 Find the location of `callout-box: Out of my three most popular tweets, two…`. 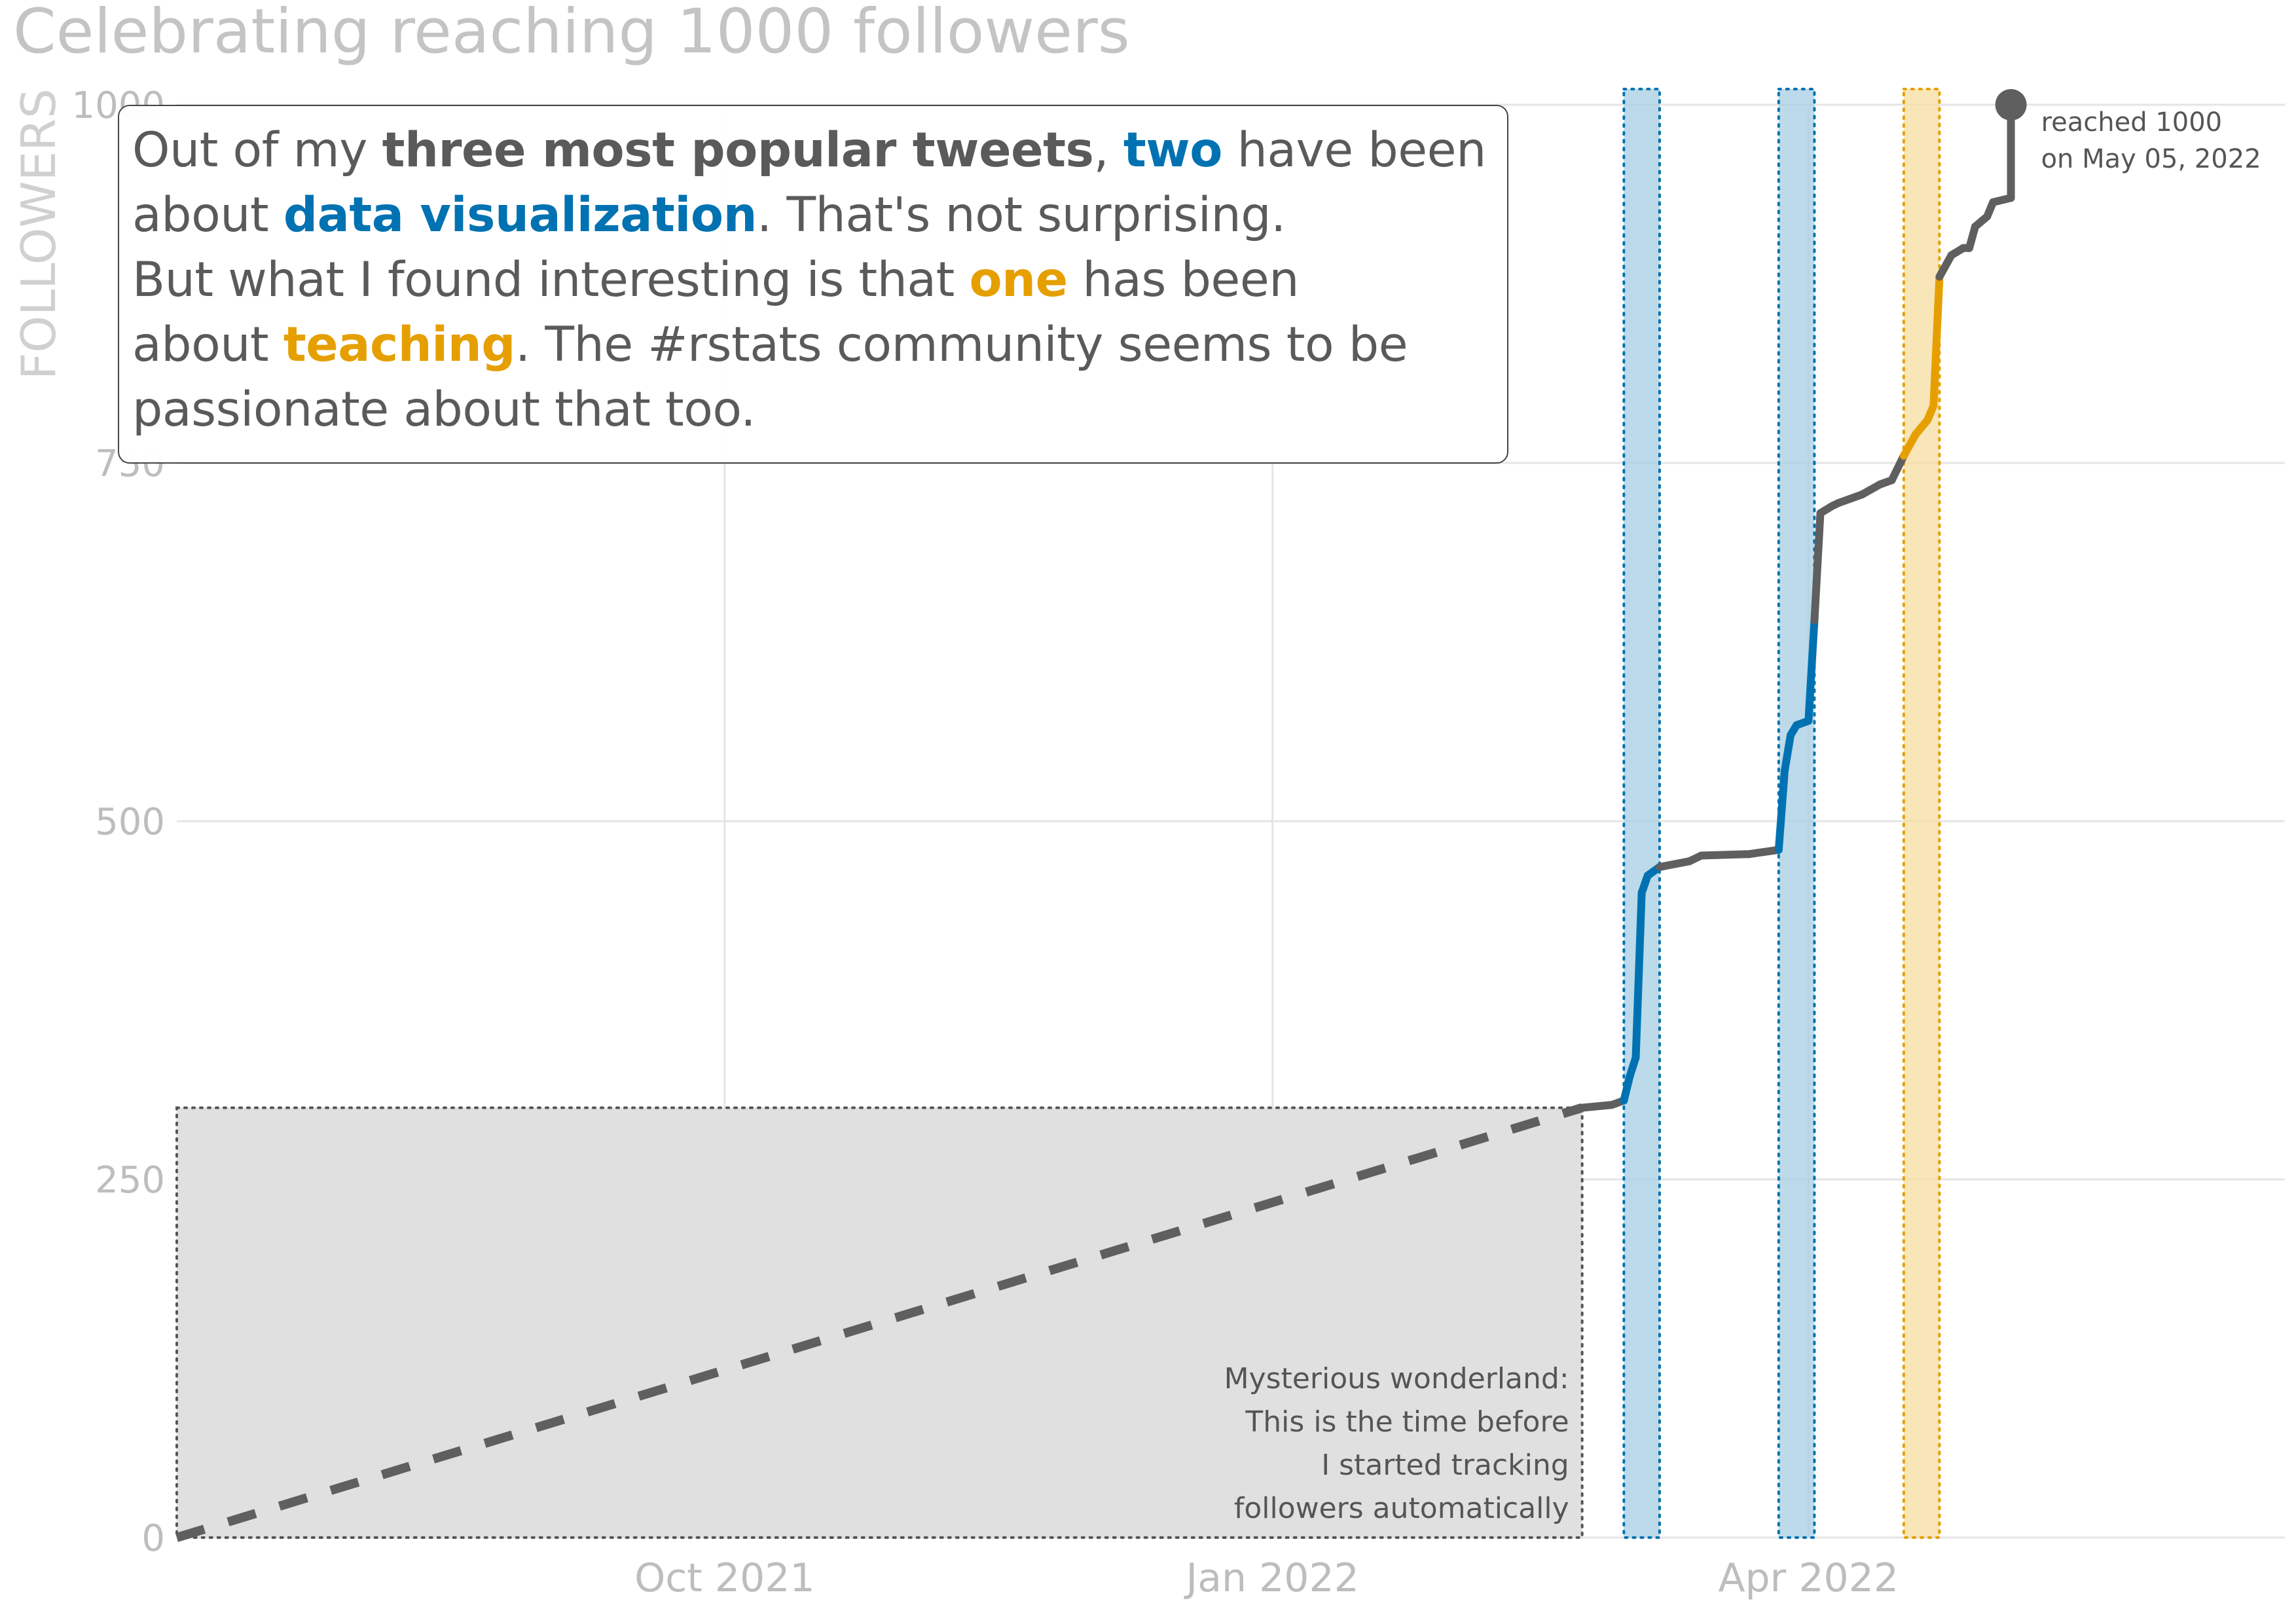

callout-box: Out of my three most popular tweets, two… is located at coordinates (813, 284).